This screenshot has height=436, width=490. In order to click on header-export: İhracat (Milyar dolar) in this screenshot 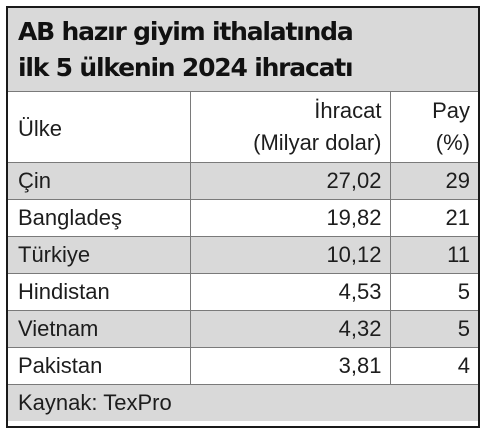, I will do `click(289, 127)`.